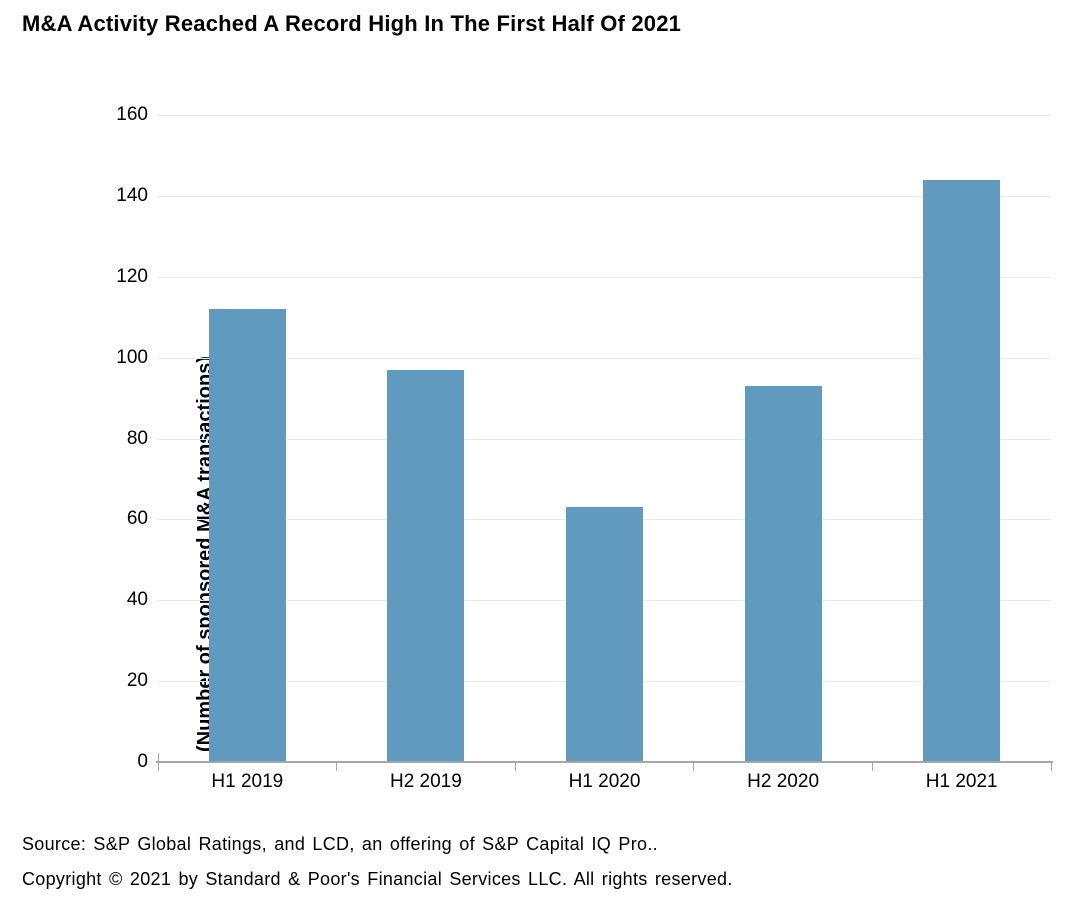 This screenshot has height=922, width=1072. I want to click on bar-h2-2019, so click(426, 565).